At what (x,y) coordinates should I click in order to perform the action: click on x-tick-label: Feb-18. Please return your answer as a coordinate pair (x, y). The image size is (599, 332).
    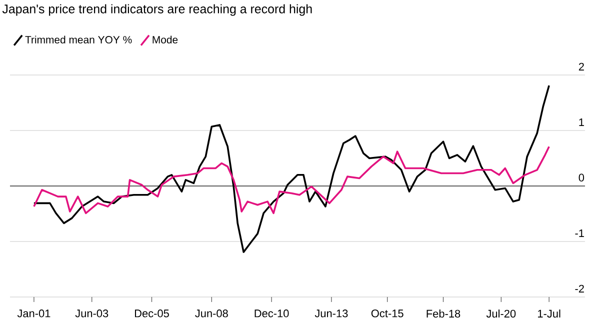
    Looking at the image, I should click on (443, 314).